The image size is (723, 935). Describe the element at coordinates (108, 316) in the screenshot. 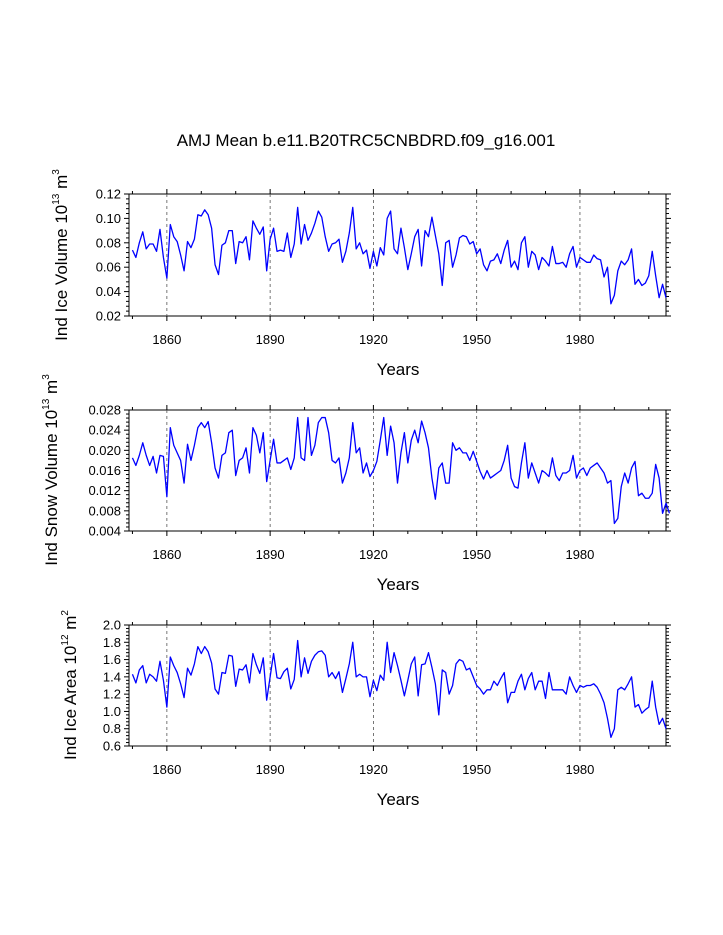

I see `y-tick-label: 0.02` at that location.